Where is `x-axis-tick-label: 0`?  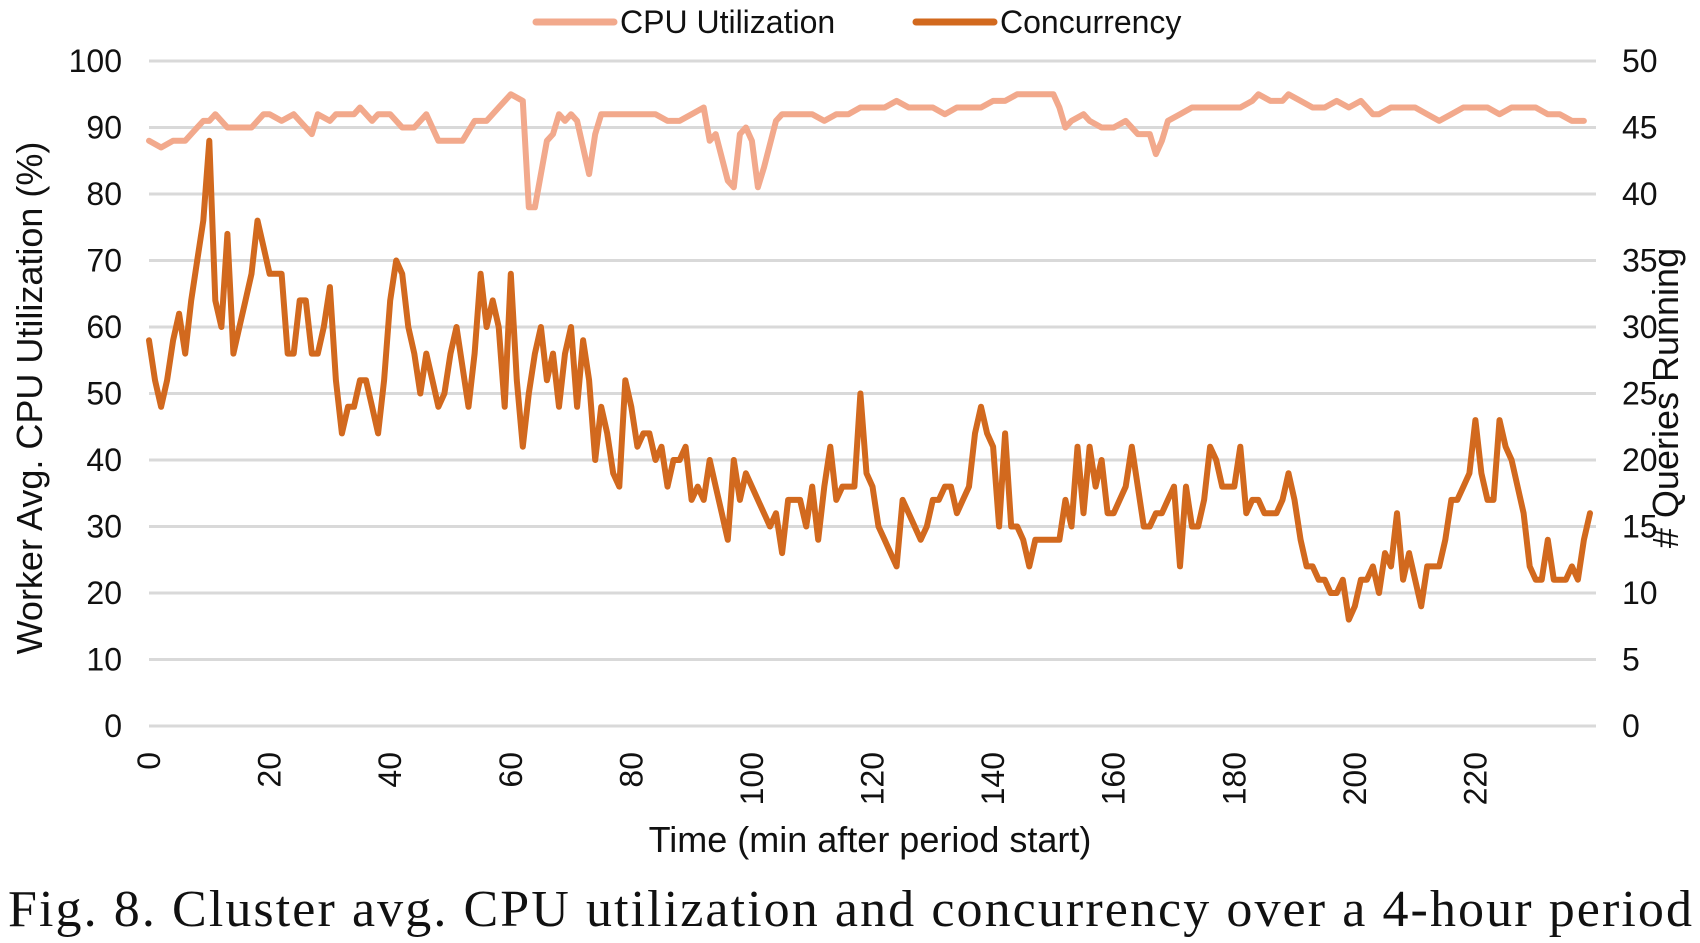 x-axis-tick-label: 0 is located at coordinates (149, 761).